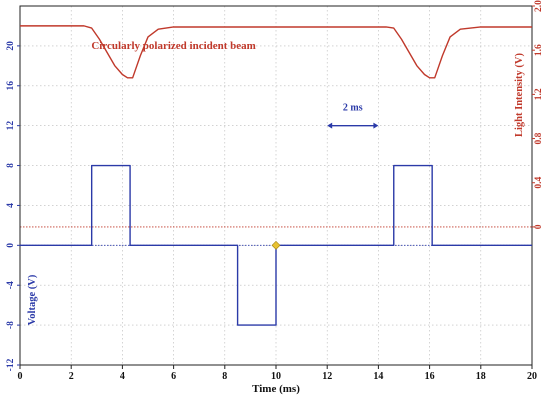 The height and width of the screenshot is (400, 550). Describe the element at coordinates (32, 299) in the screenshot. I see `left-axis-title: Voltage (V)` at that location.